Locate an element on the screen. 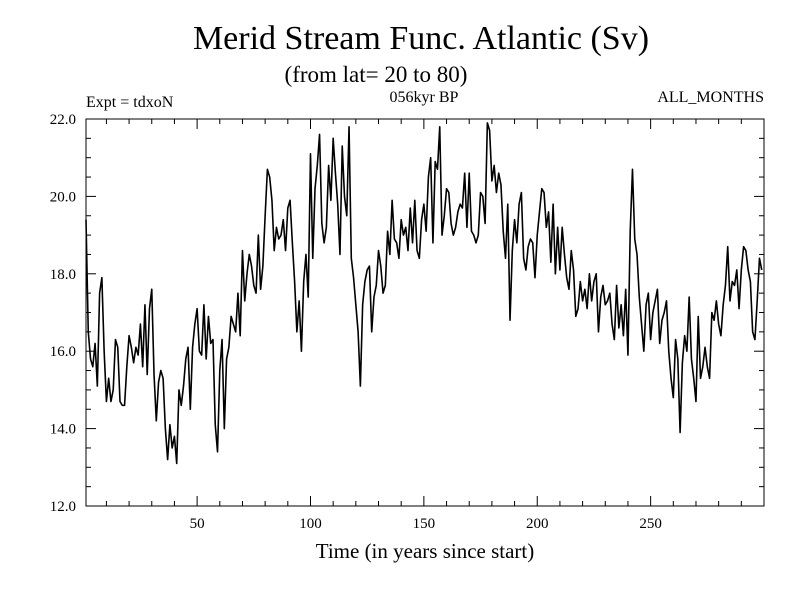  y-tick-label: 14.0 is located at coordinates (63, 430).